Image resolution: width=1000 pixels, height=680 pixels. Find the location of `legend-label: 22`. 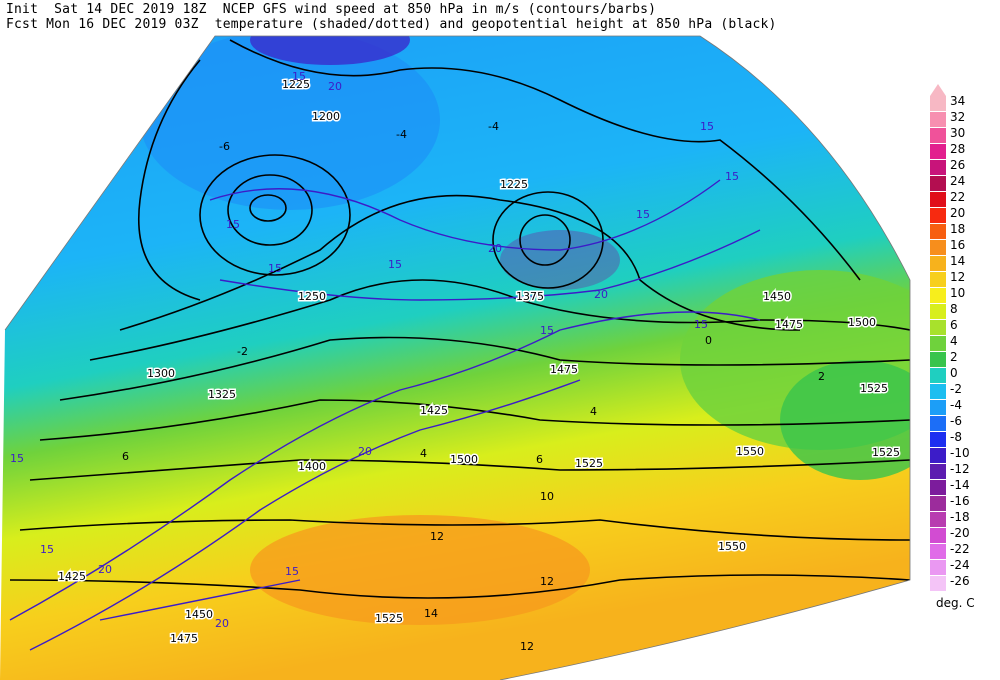

legend-label: 22 is located at coordinates (958, 197).